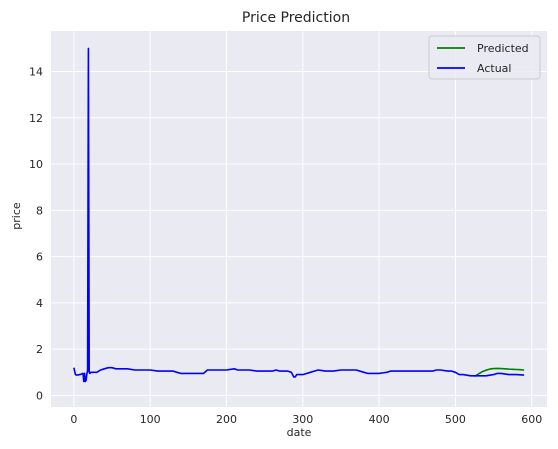 The width and height of the screenshot is (558, 449). I want to click on legend: Predicted Actual, so click(484, 57).